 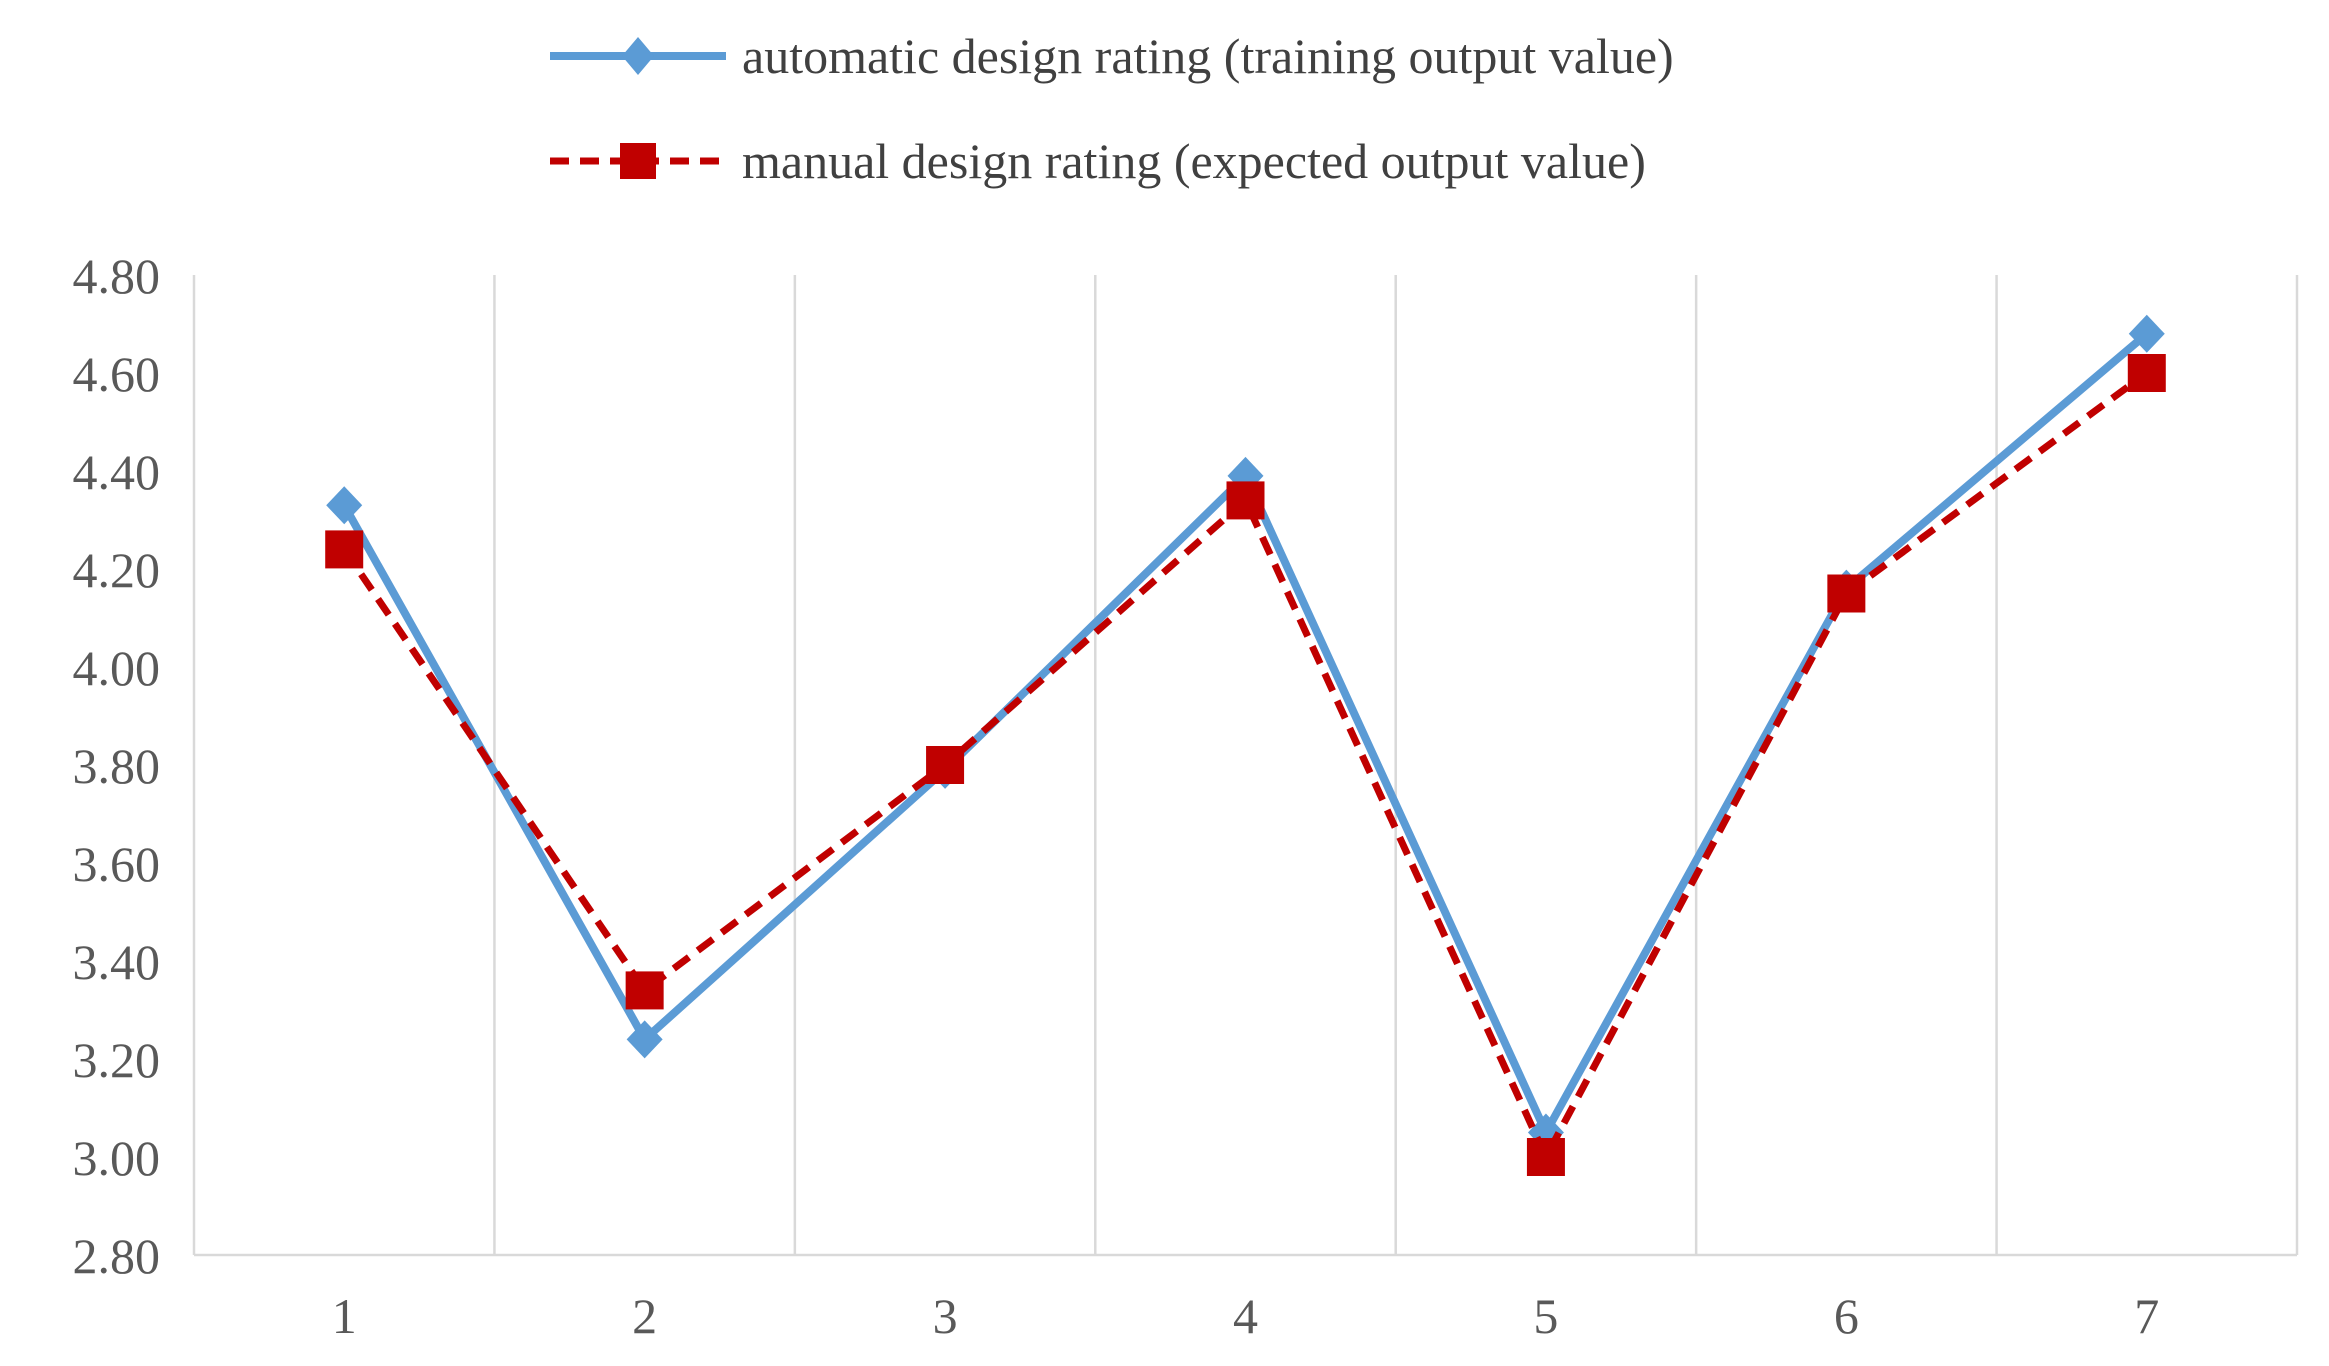 I want to click on y-tick-label: 3.40, so click(x=117, y=962).